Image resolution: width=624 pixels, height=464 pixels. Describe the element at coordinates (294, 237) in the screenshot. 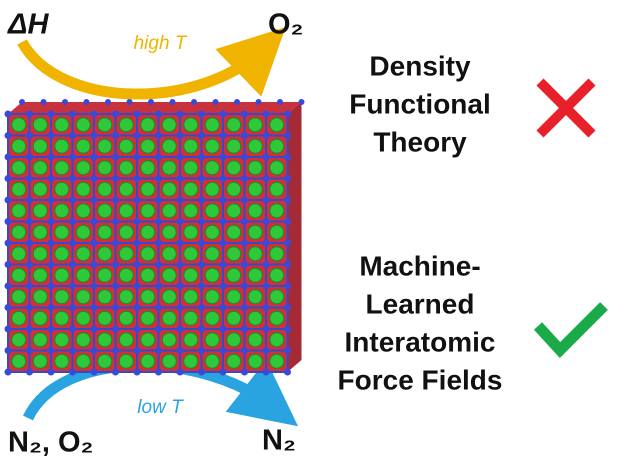

I see `side-face` at that location.